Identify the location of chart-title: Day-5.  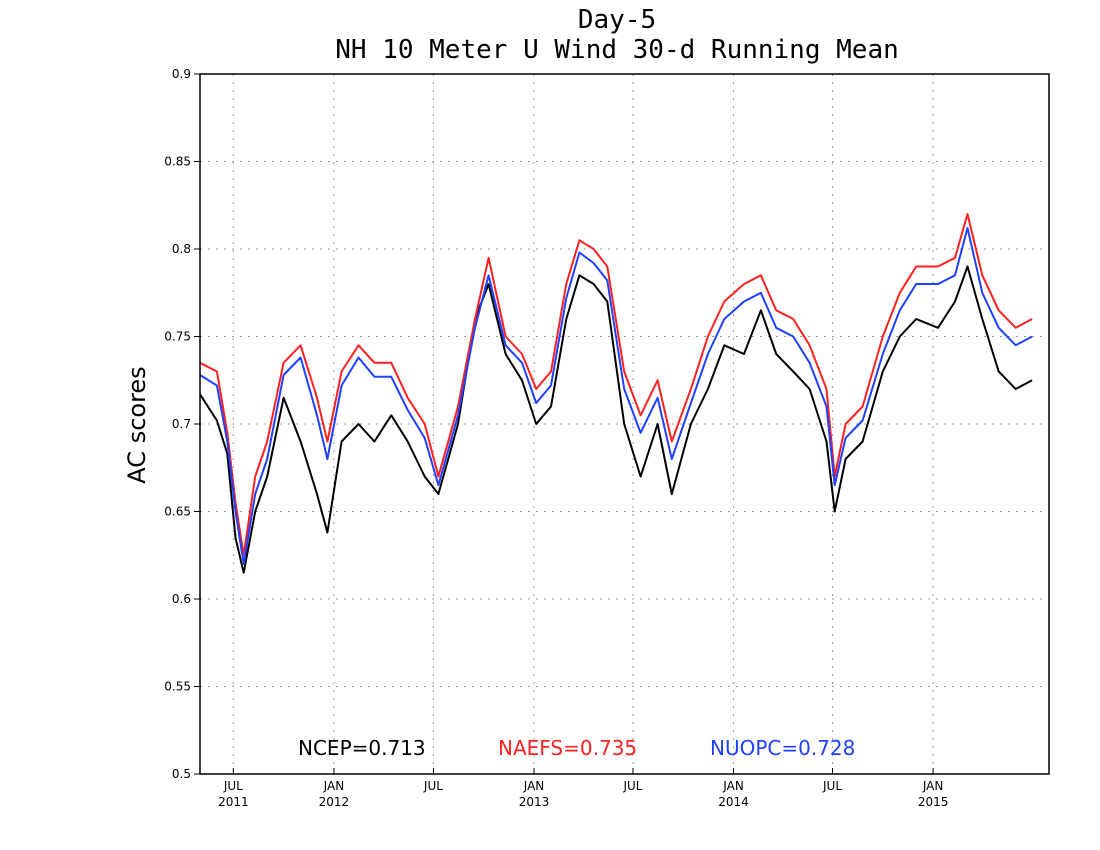
(617, 20).